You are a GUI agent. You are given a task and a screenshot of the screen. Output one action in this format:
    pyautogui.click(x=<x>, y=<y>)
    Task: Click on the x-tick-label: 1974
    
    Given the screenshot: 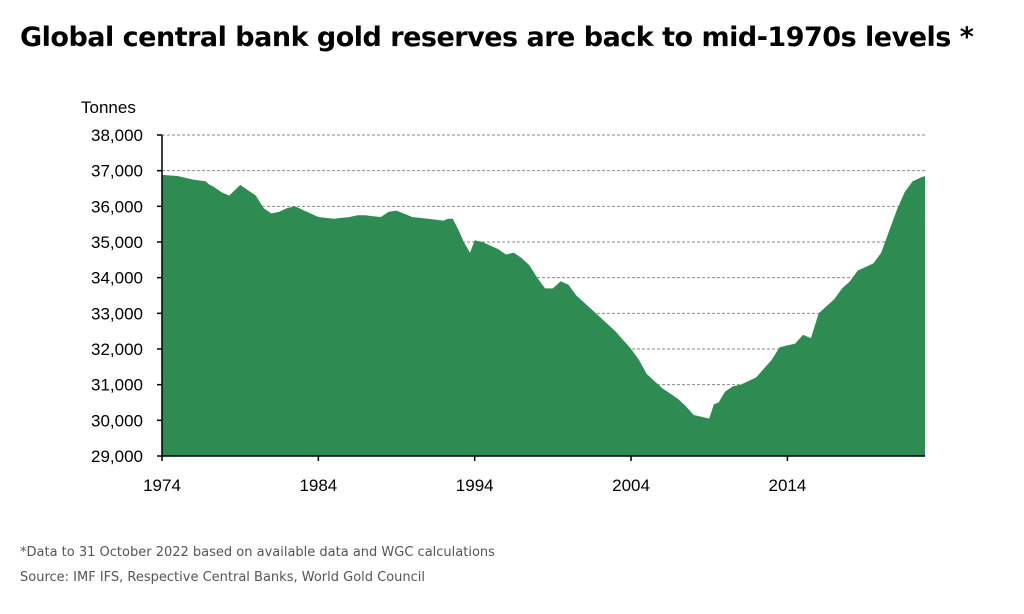 What is the action you would take?
    pyautogui.click(x=162, y=485)
    